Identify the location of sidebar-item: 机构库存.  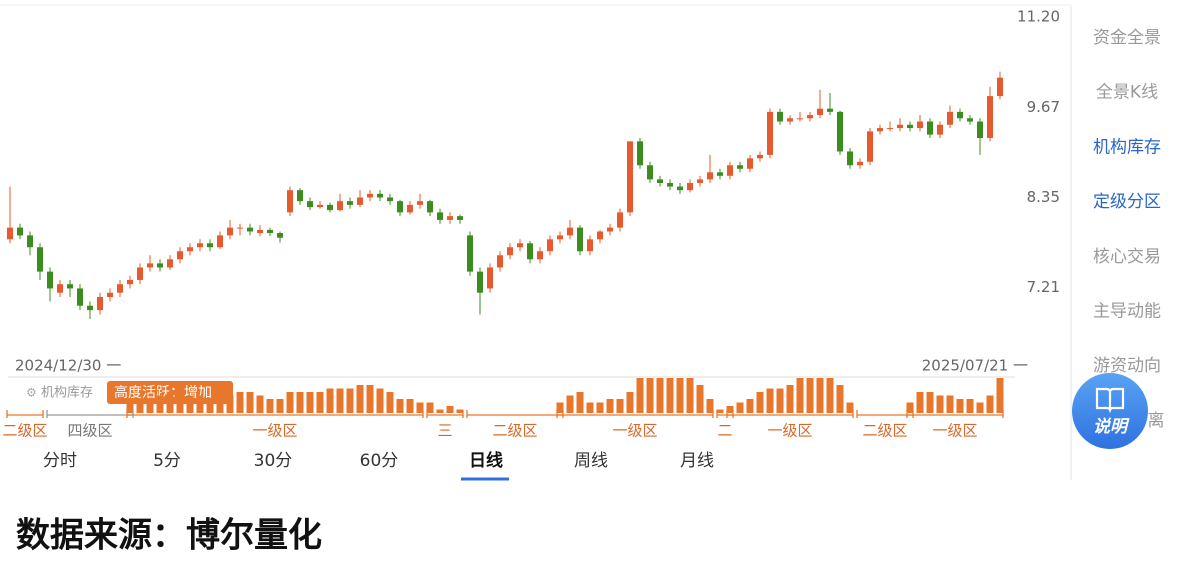
(1127, 147).